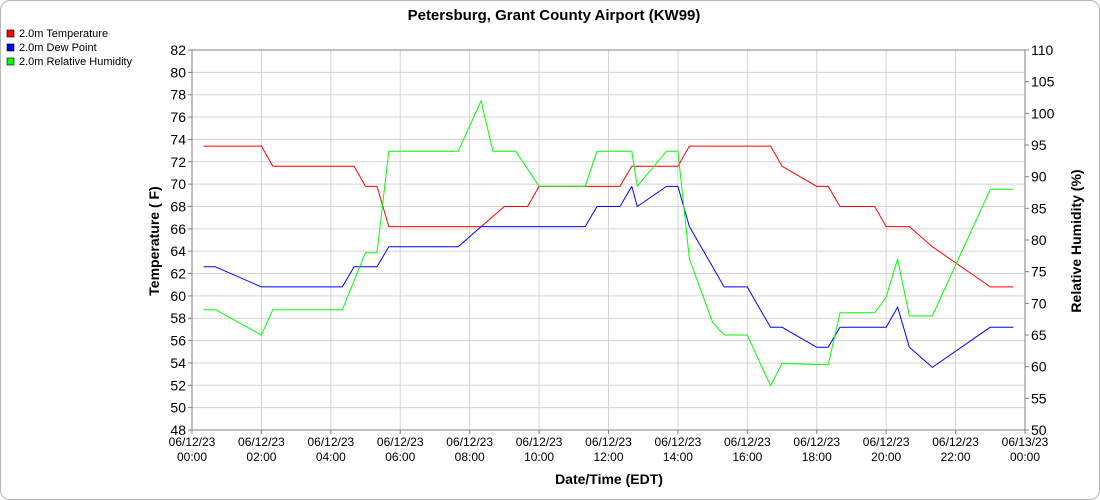 This screenshot has height=500, width=1100. Describe the element at coordinates (154, 240) in the screenshot. I see `y-axis-title: Temperature ( F)` at that location.